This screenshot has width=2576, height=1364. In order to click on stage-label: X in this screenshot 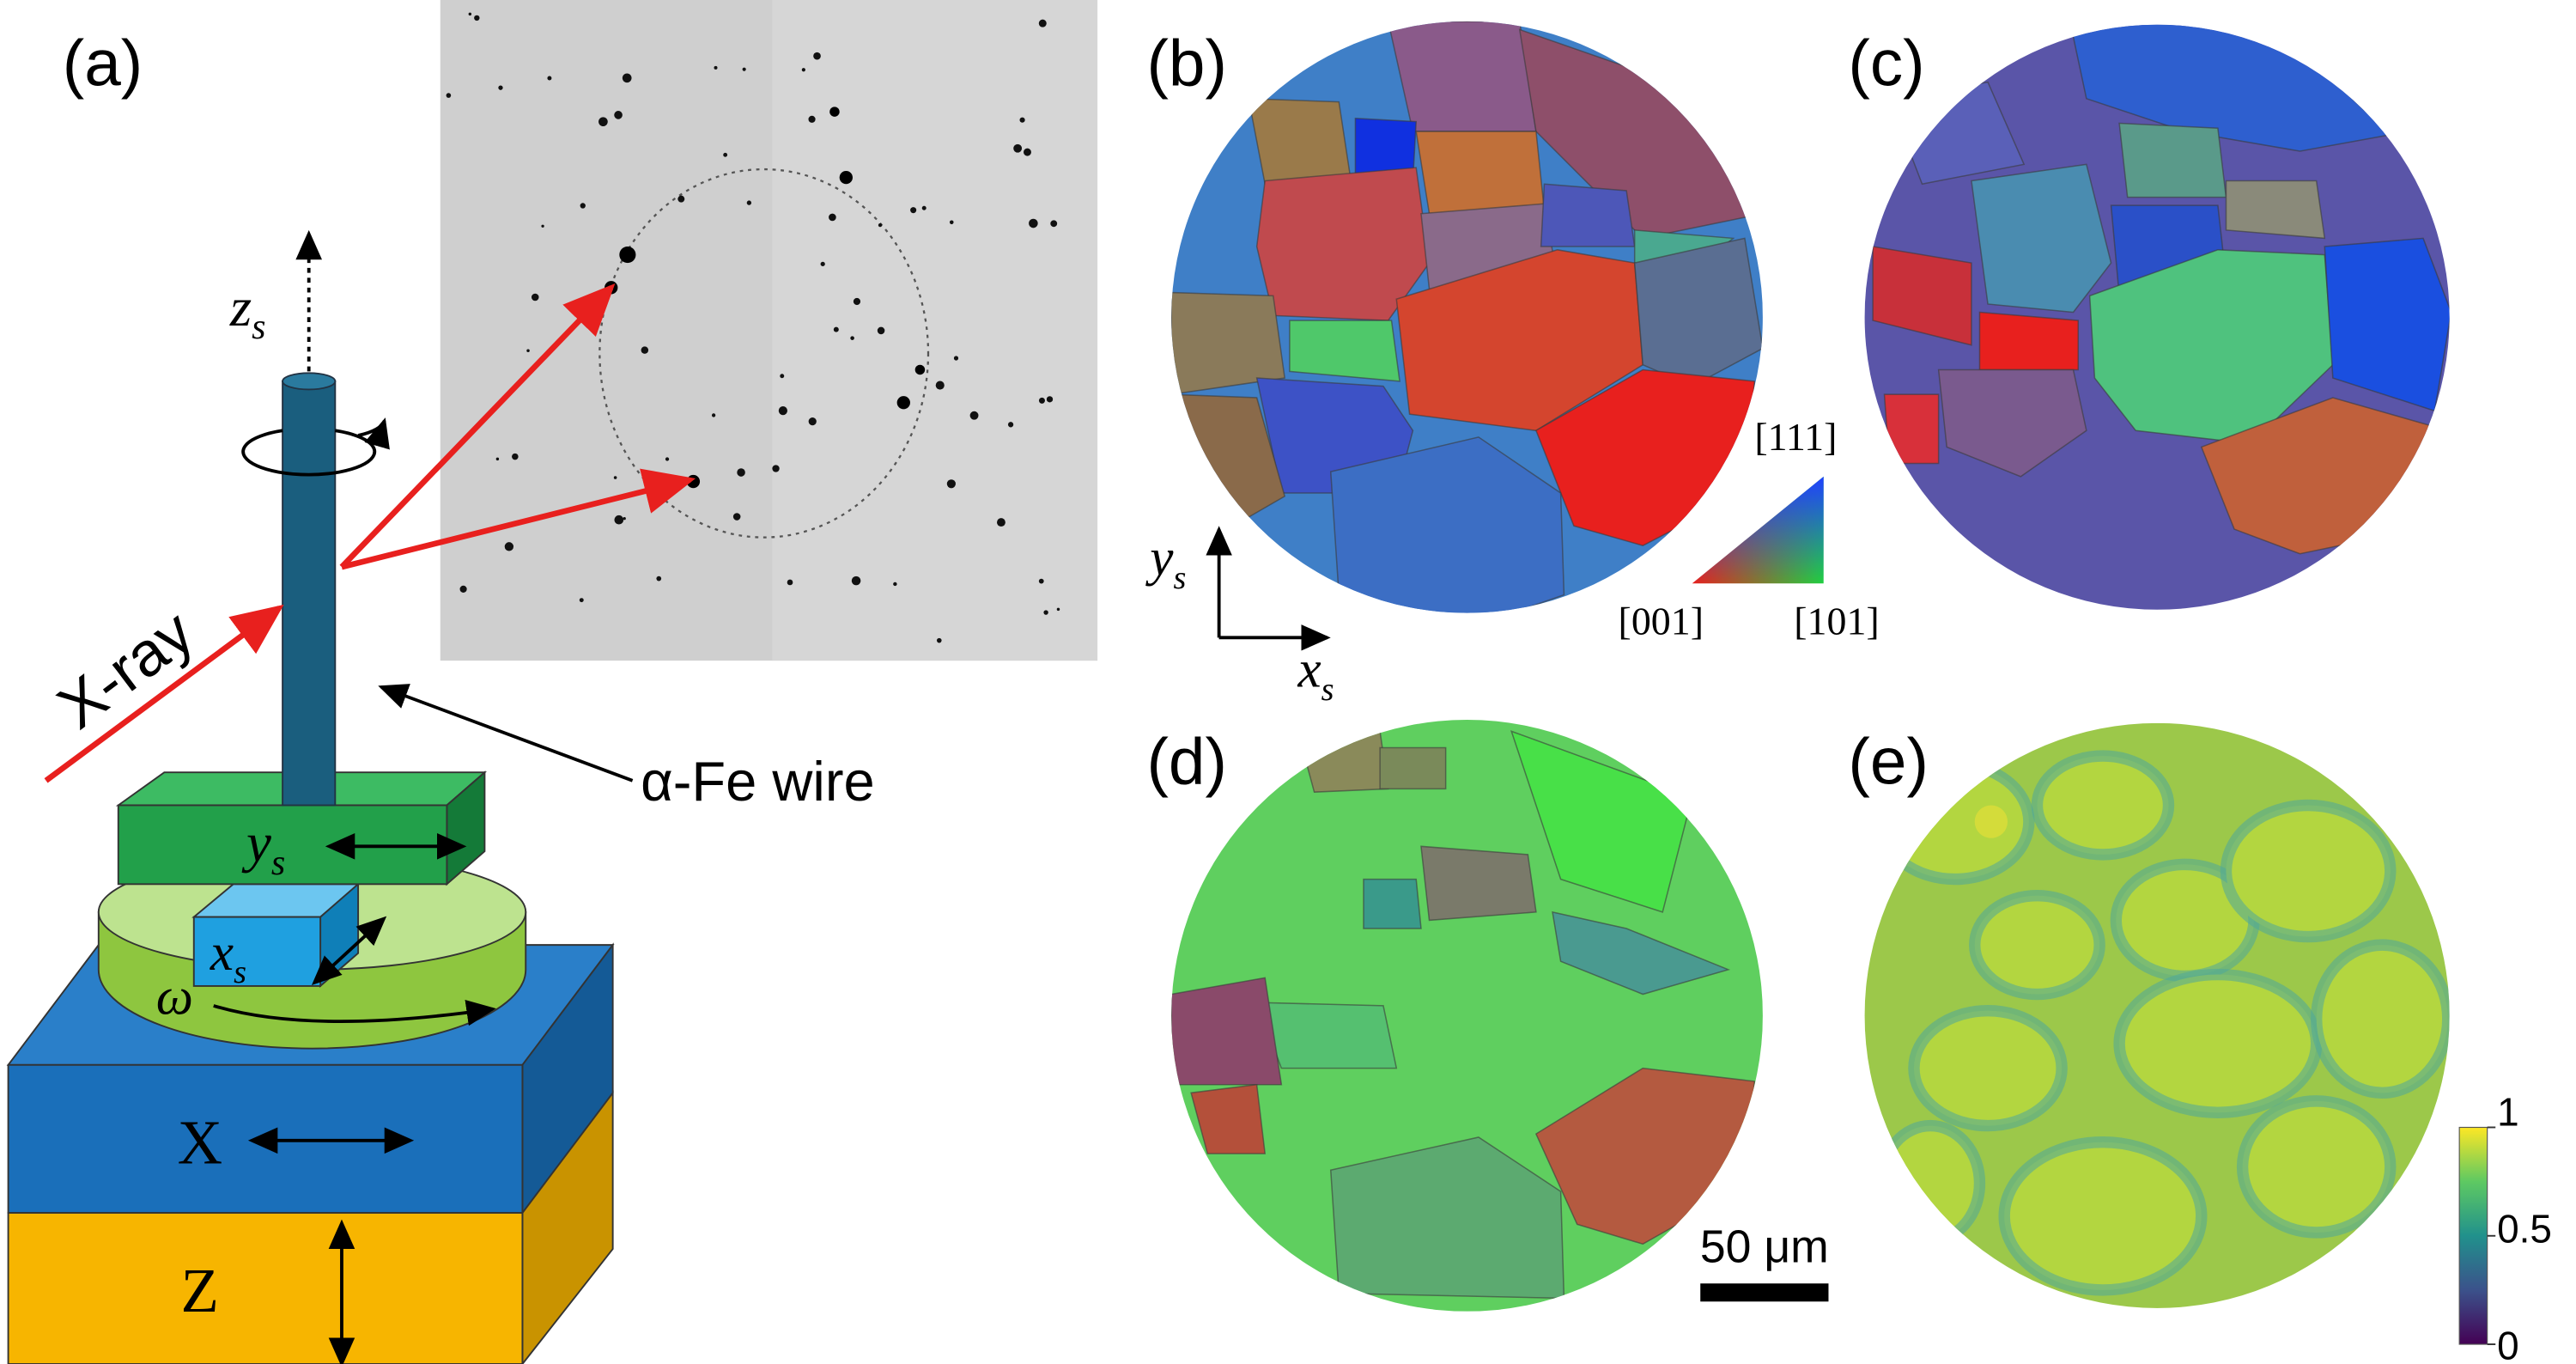, I will do `click(201, 1143)`.